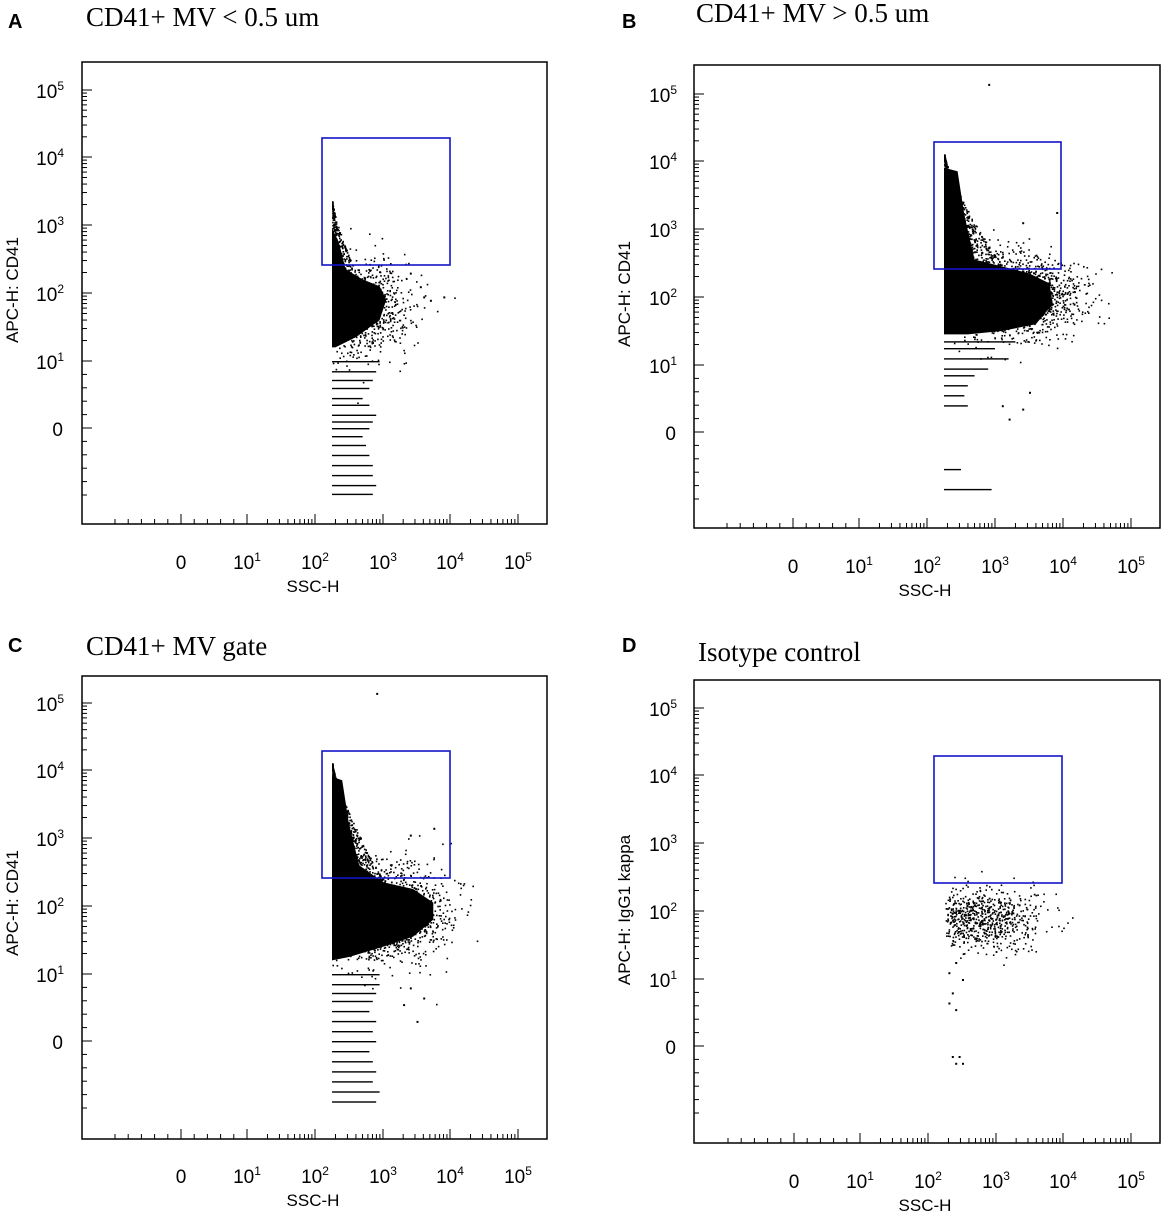 Image resolution: width=1163 pixels, height=1215 pixels. Describe the element at coordinates (50, 294) in the screenshot. I see `panel-a-y-tick-2: 102` at that location.